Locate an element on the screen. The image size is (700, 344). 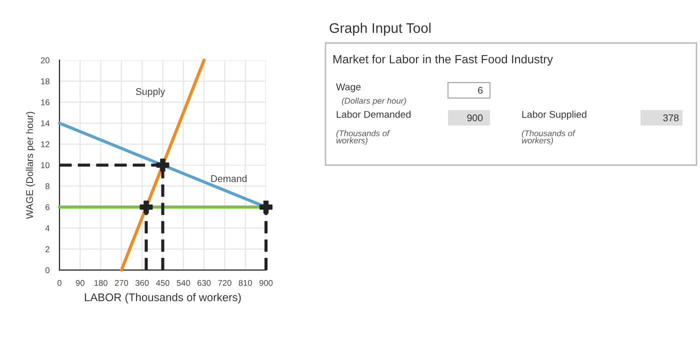
text: Market for Labor in the Fast Food Industry is located at coordinates (443, 60).